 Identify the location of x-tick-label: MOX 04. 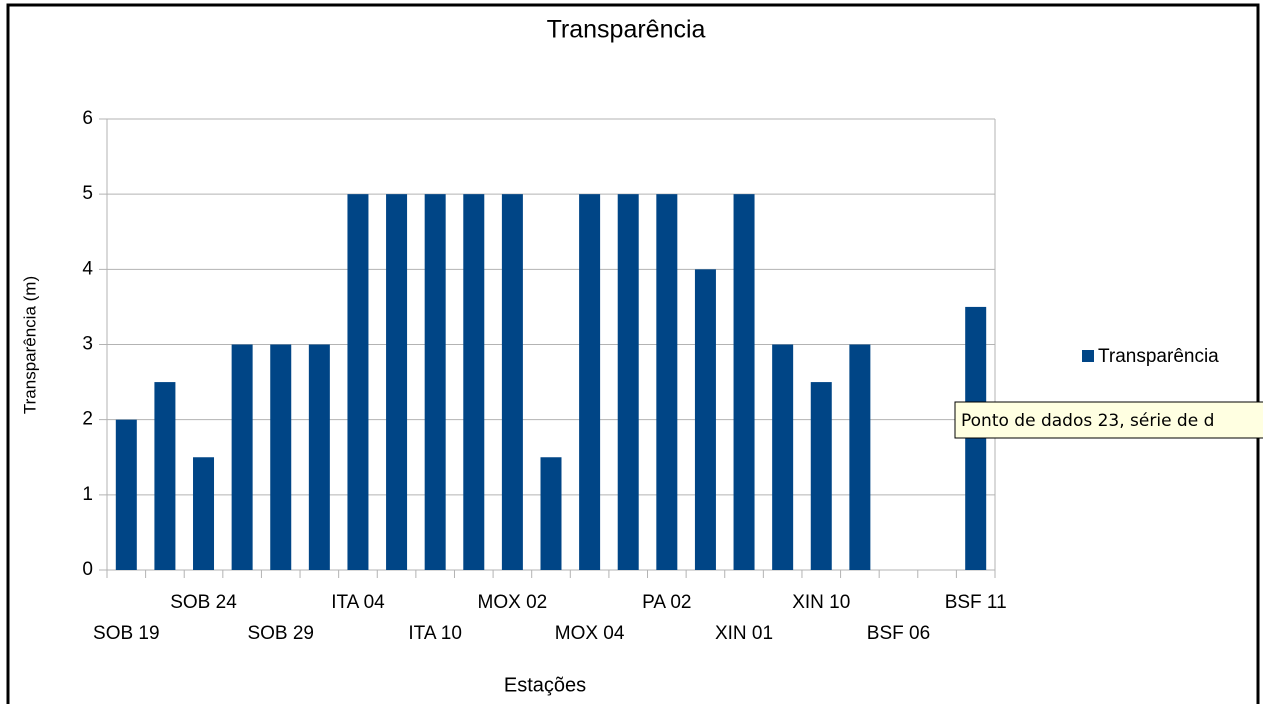
(590, 633).